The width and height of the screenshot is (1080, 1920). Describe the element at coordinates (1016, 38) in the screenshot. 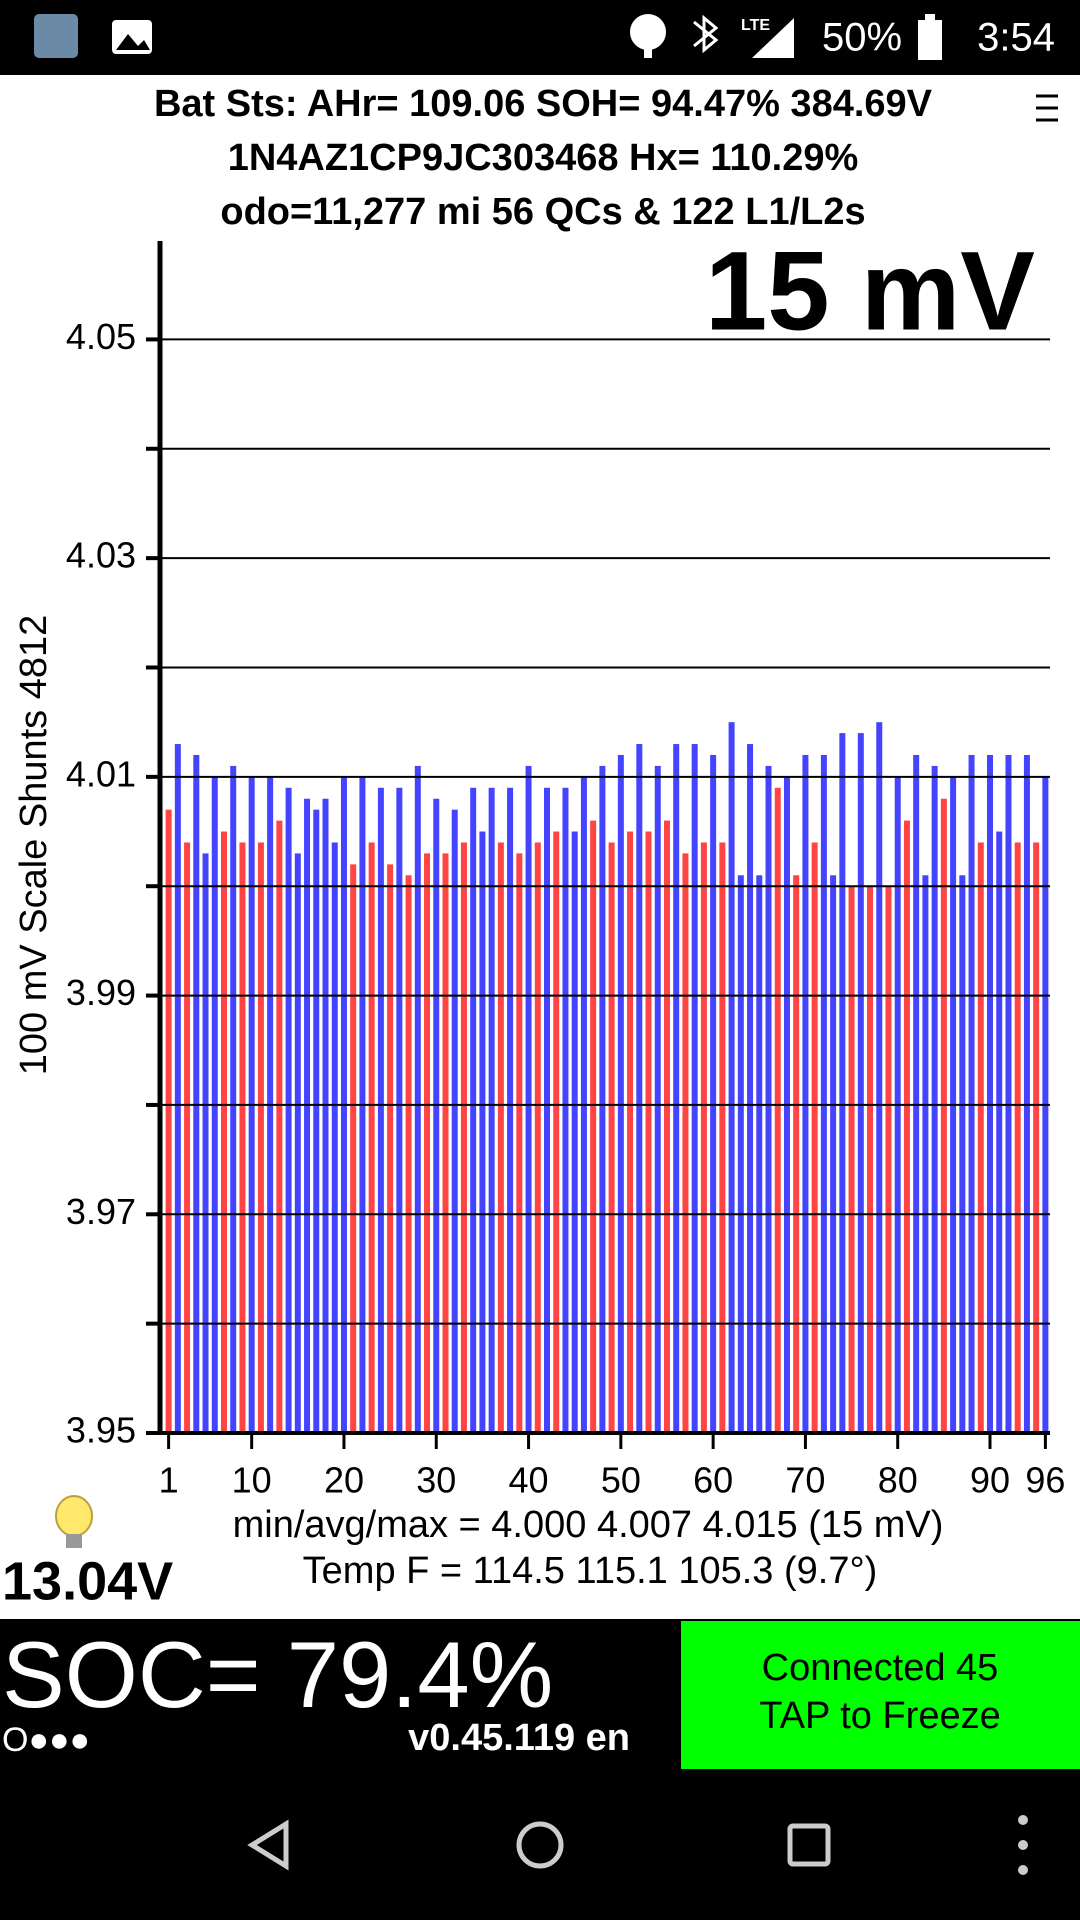

I see `clock: 3:54` at that location.